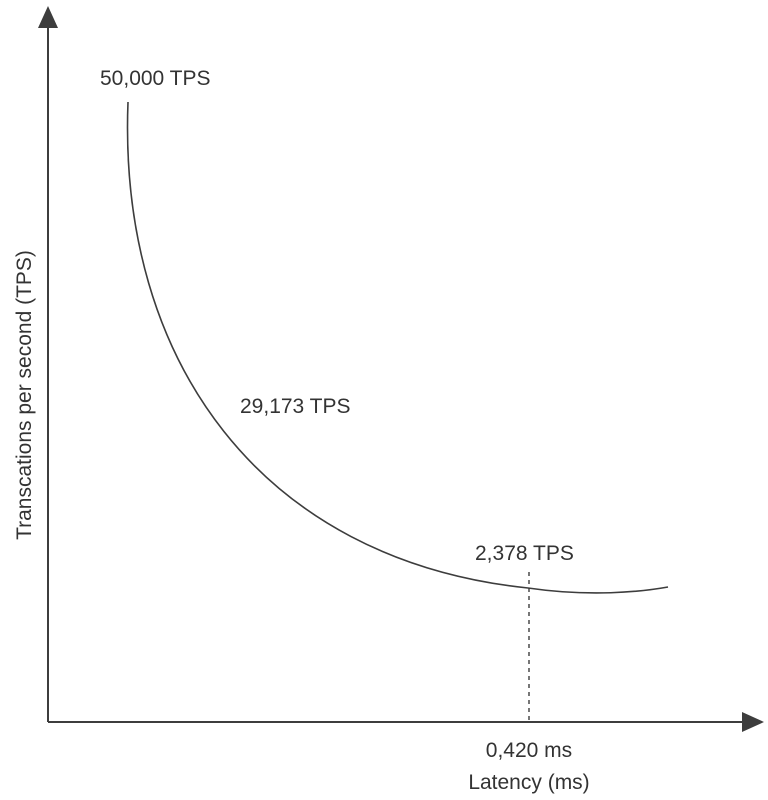 Image resolution: width=768 pixels, height=800 pixels. Describe the element at coordinates (524, 553) in the screenshot. I see `annotation-near-end: 2,378 TPS` at that location.